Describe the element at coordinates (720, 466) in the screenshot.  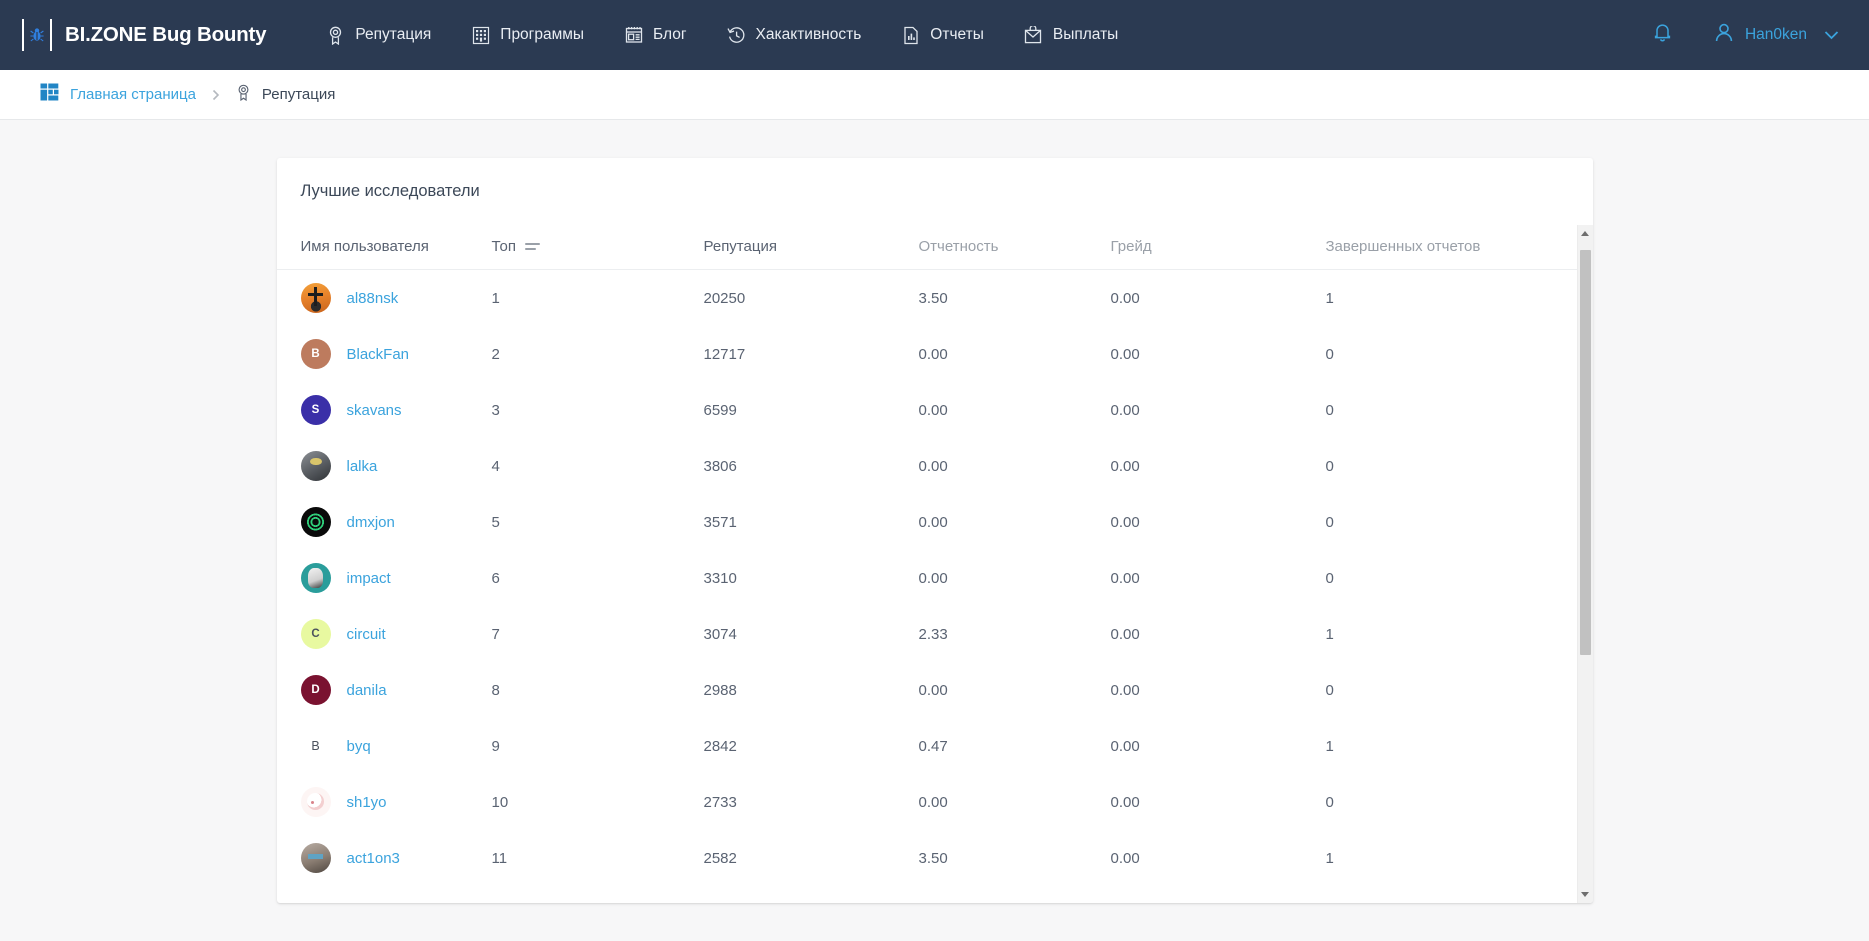
I see `cell-reputation: 3806` at that location.